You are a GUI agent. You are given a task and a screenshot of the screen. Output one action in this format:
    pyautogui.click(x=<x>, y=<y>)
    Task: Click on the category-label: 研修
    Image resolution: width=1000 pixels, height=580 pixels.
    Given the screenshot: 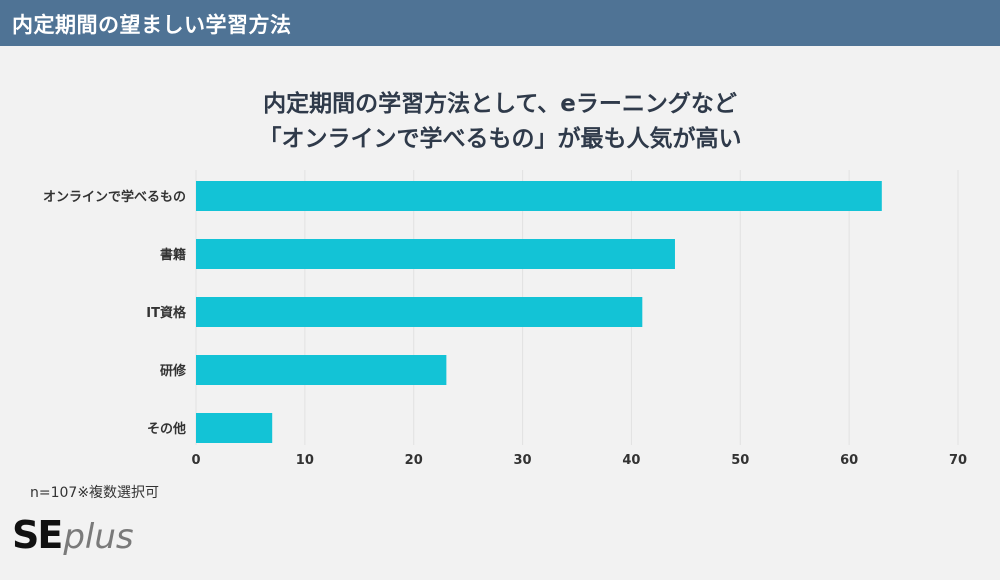 What is the action you would take?
    pyautogui.click(x=173, y=371)
    